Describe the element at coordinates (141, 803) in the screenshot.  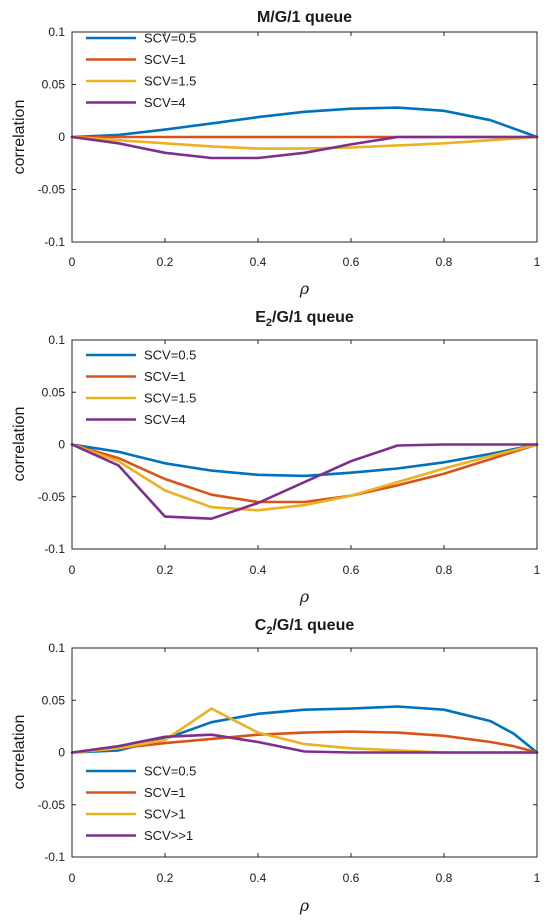
I see `legend: SCV=0.5 SCV=1 SCV>1 SCV>>1` at that location.